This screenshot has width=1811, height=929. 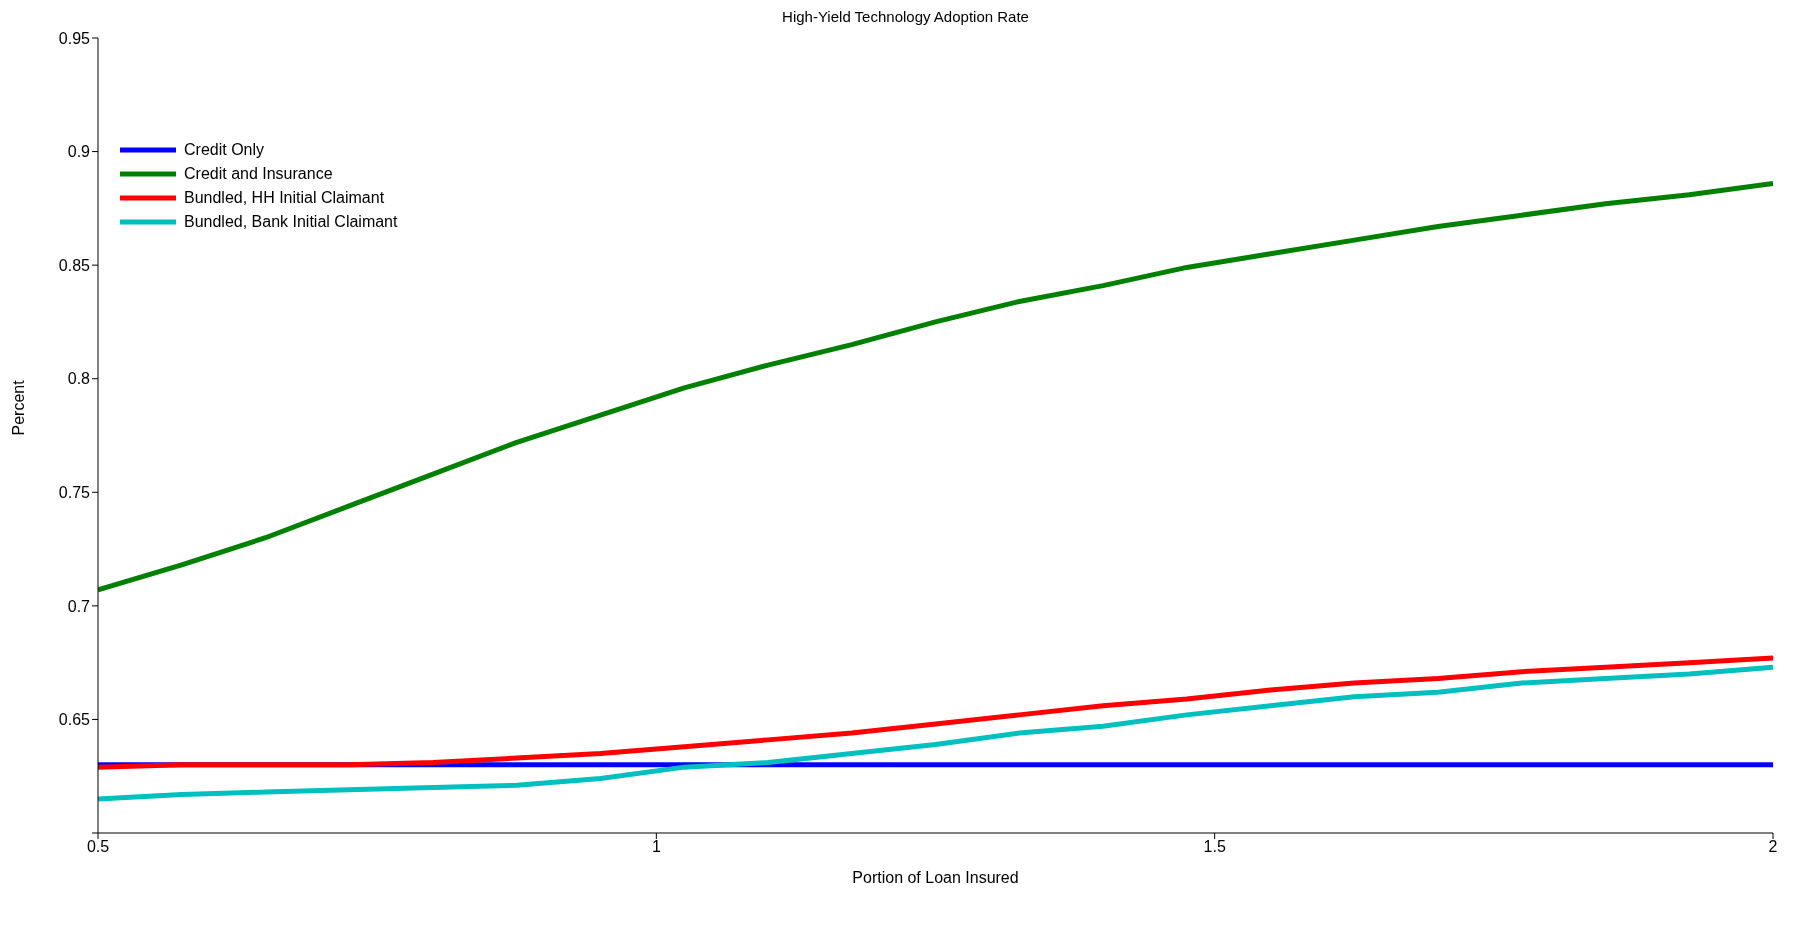 What do you see at coordinates (1773, 847) in the screenshot?
I see `x-tick-label: 2` at bounding box center [1773, 847].